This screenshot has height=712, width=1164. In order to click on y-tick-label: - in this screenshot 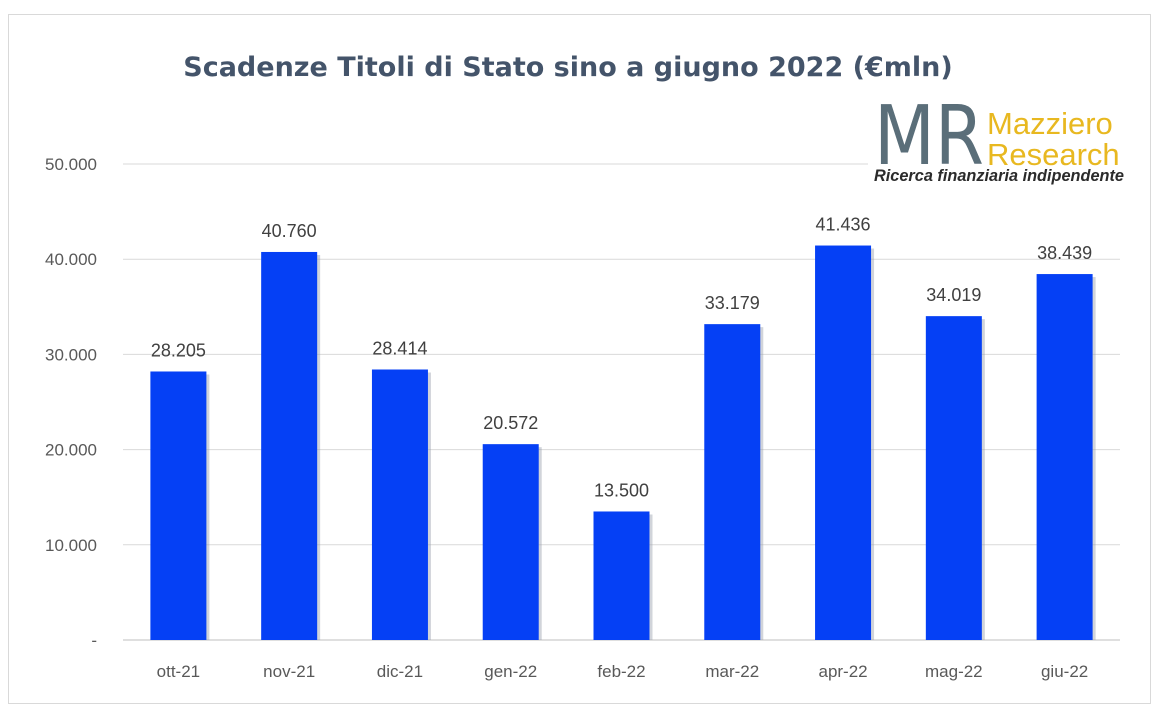, I will do `click(94, 640)`.